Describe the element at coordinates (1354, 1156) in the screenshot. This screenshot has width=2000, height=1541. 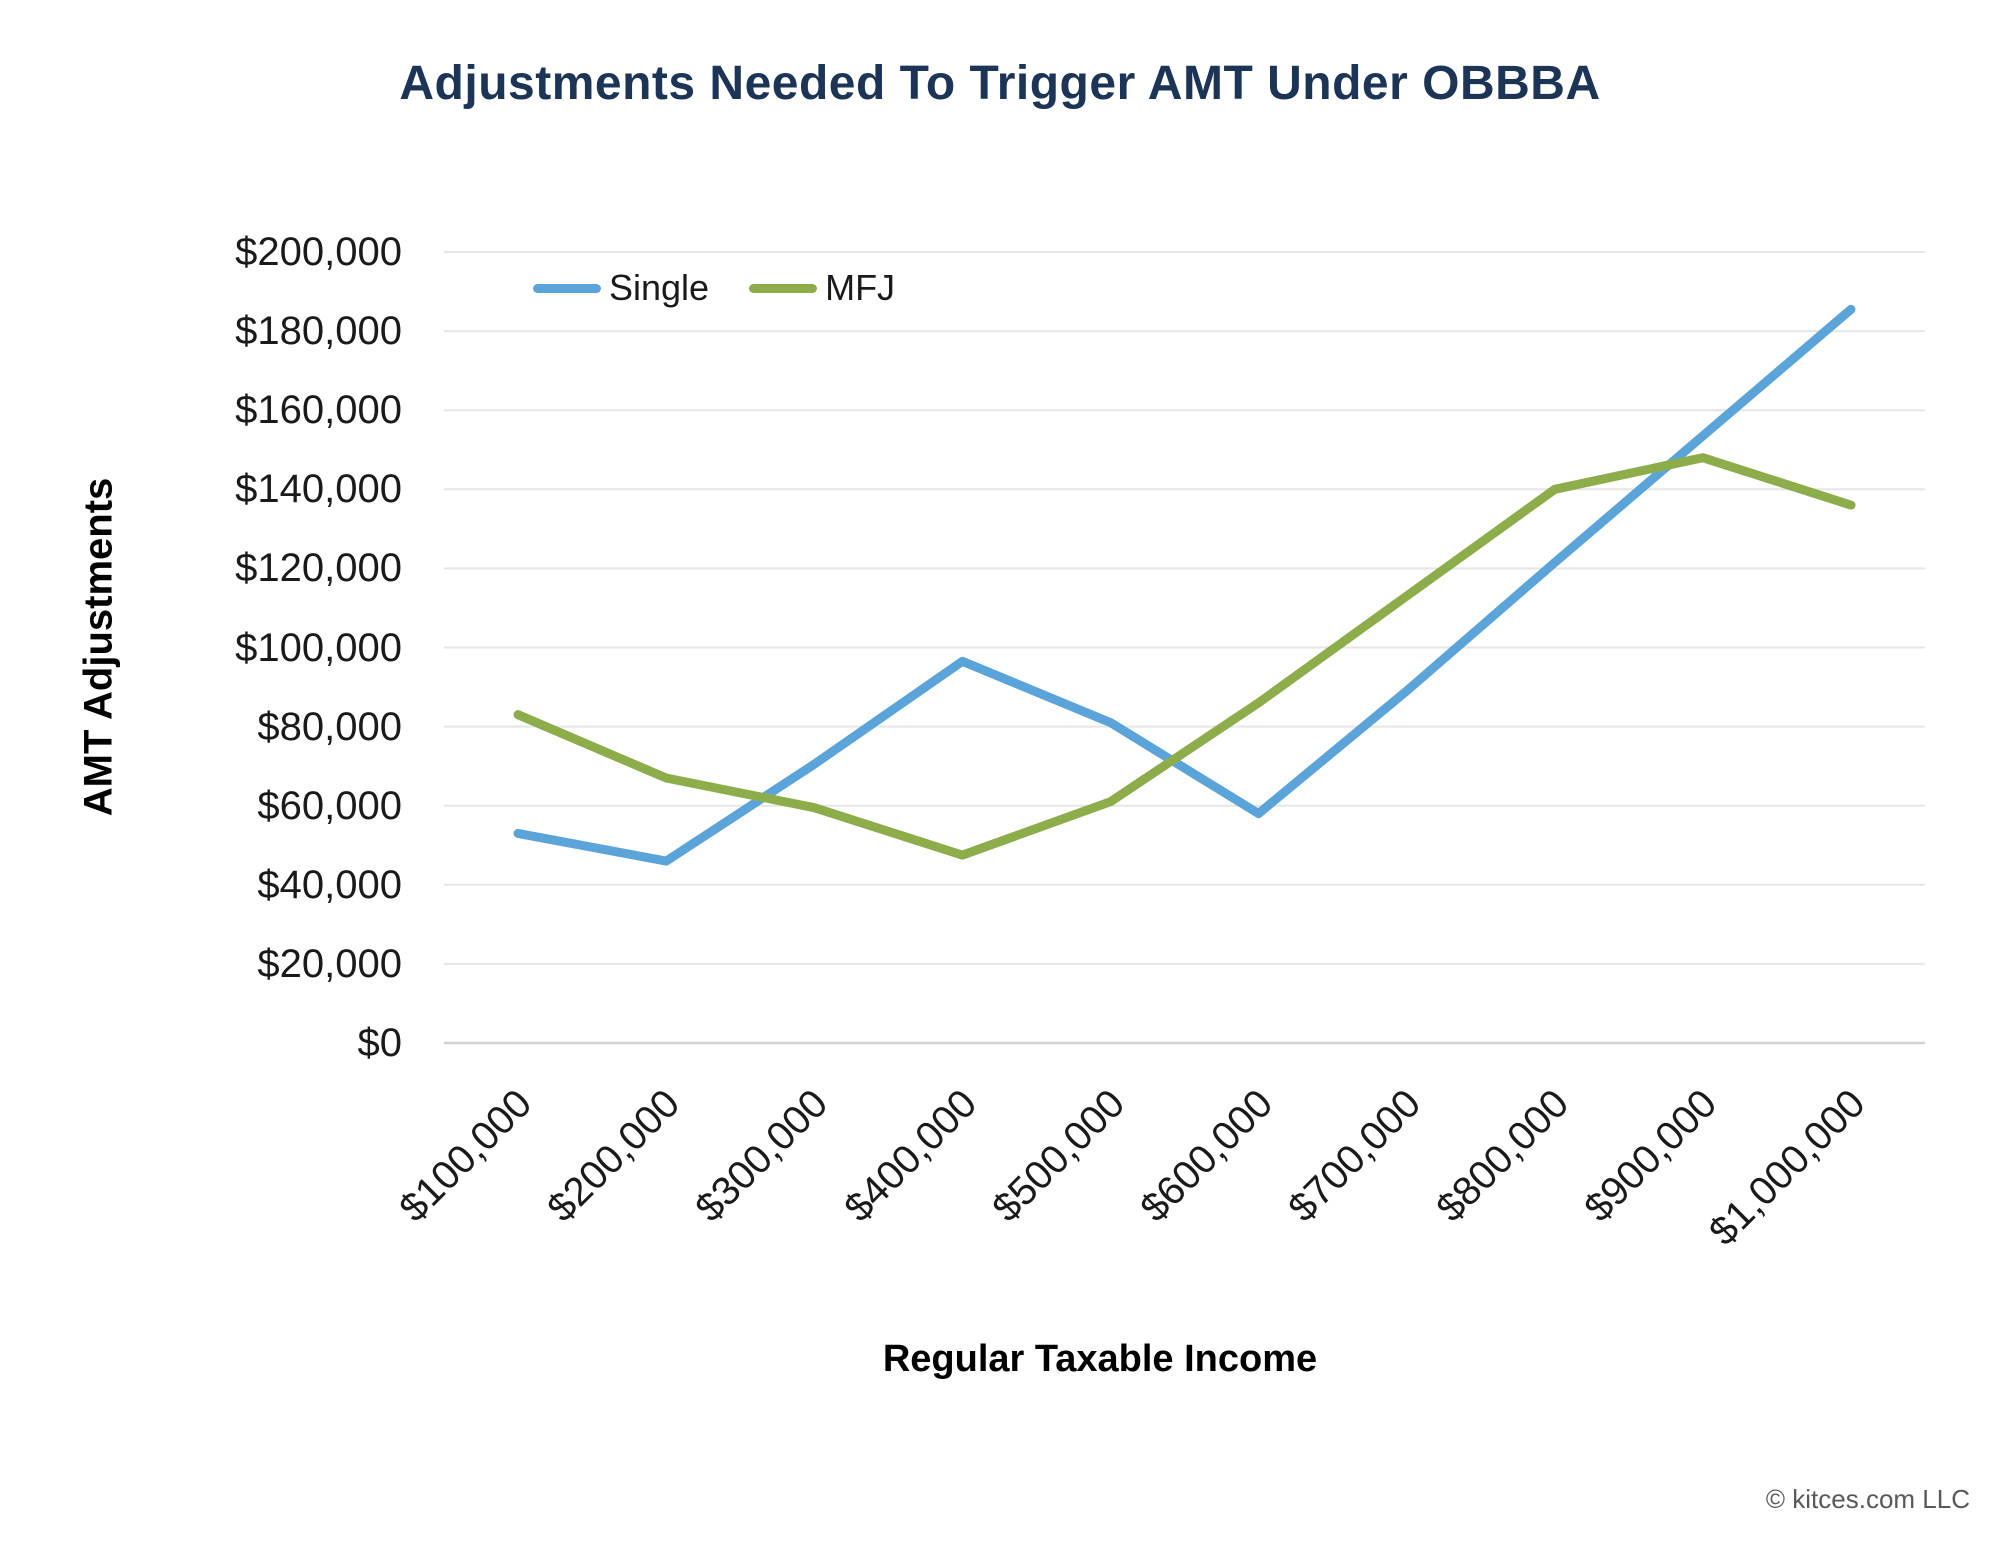
I see `x-tick-label: $700,000` at that location.